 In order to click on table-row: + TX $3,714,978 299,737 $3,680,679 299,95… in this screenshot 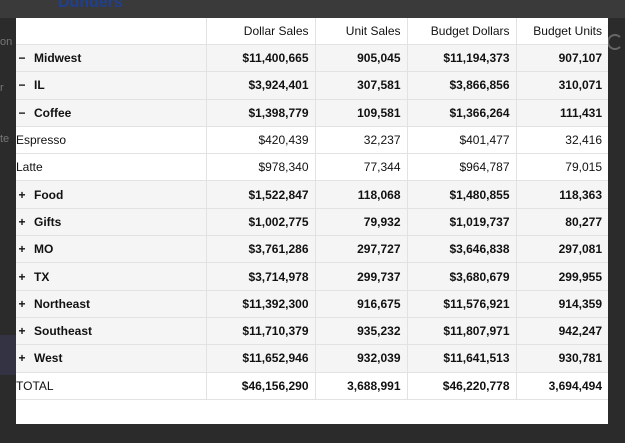, I will do `click(312, 276)`.